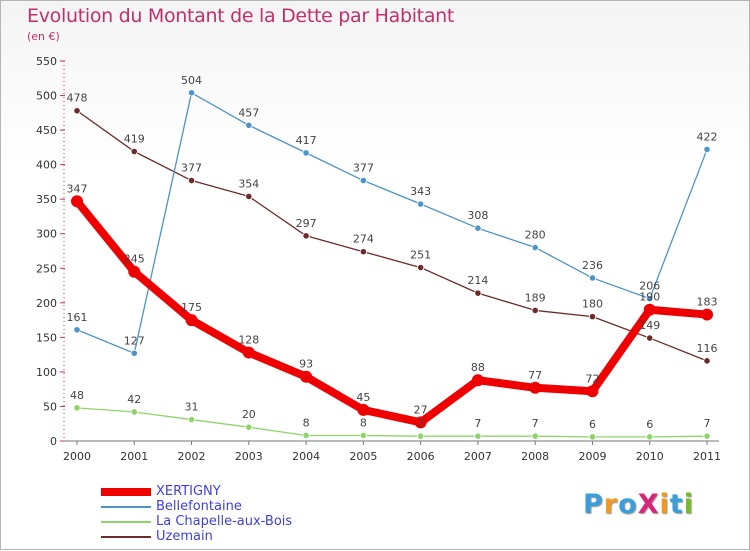  What do you see at coordinates (421, 456) in the screenshot?
I see `x-tick-label: 2006` at bounding box center [421, 456].